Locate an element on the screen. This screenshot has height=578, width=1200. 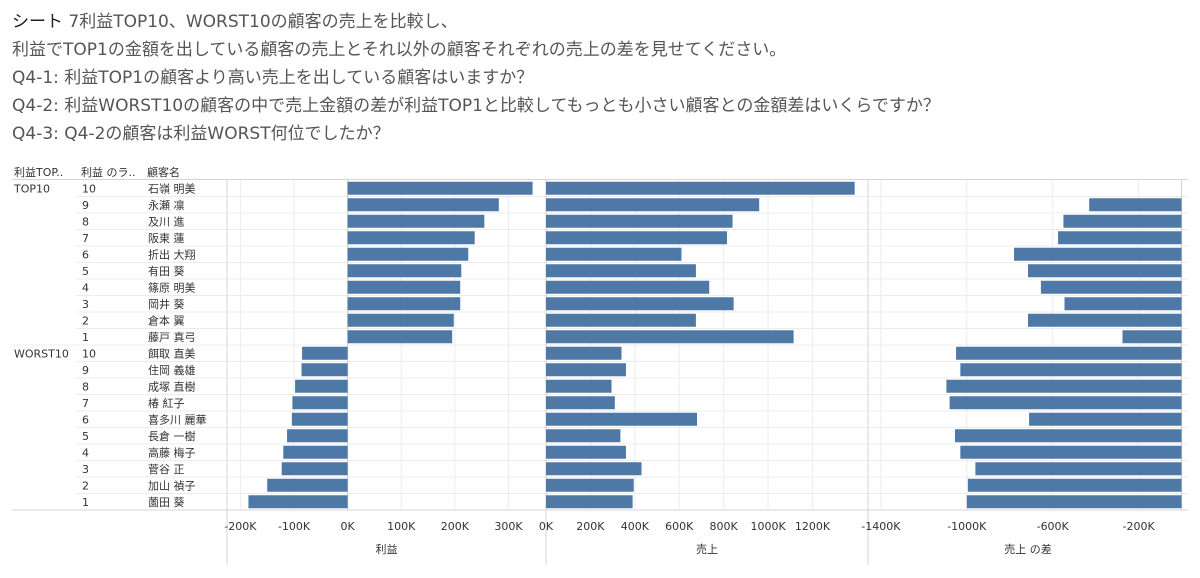
tick-label: 600K is located at coordinates (679, 526).